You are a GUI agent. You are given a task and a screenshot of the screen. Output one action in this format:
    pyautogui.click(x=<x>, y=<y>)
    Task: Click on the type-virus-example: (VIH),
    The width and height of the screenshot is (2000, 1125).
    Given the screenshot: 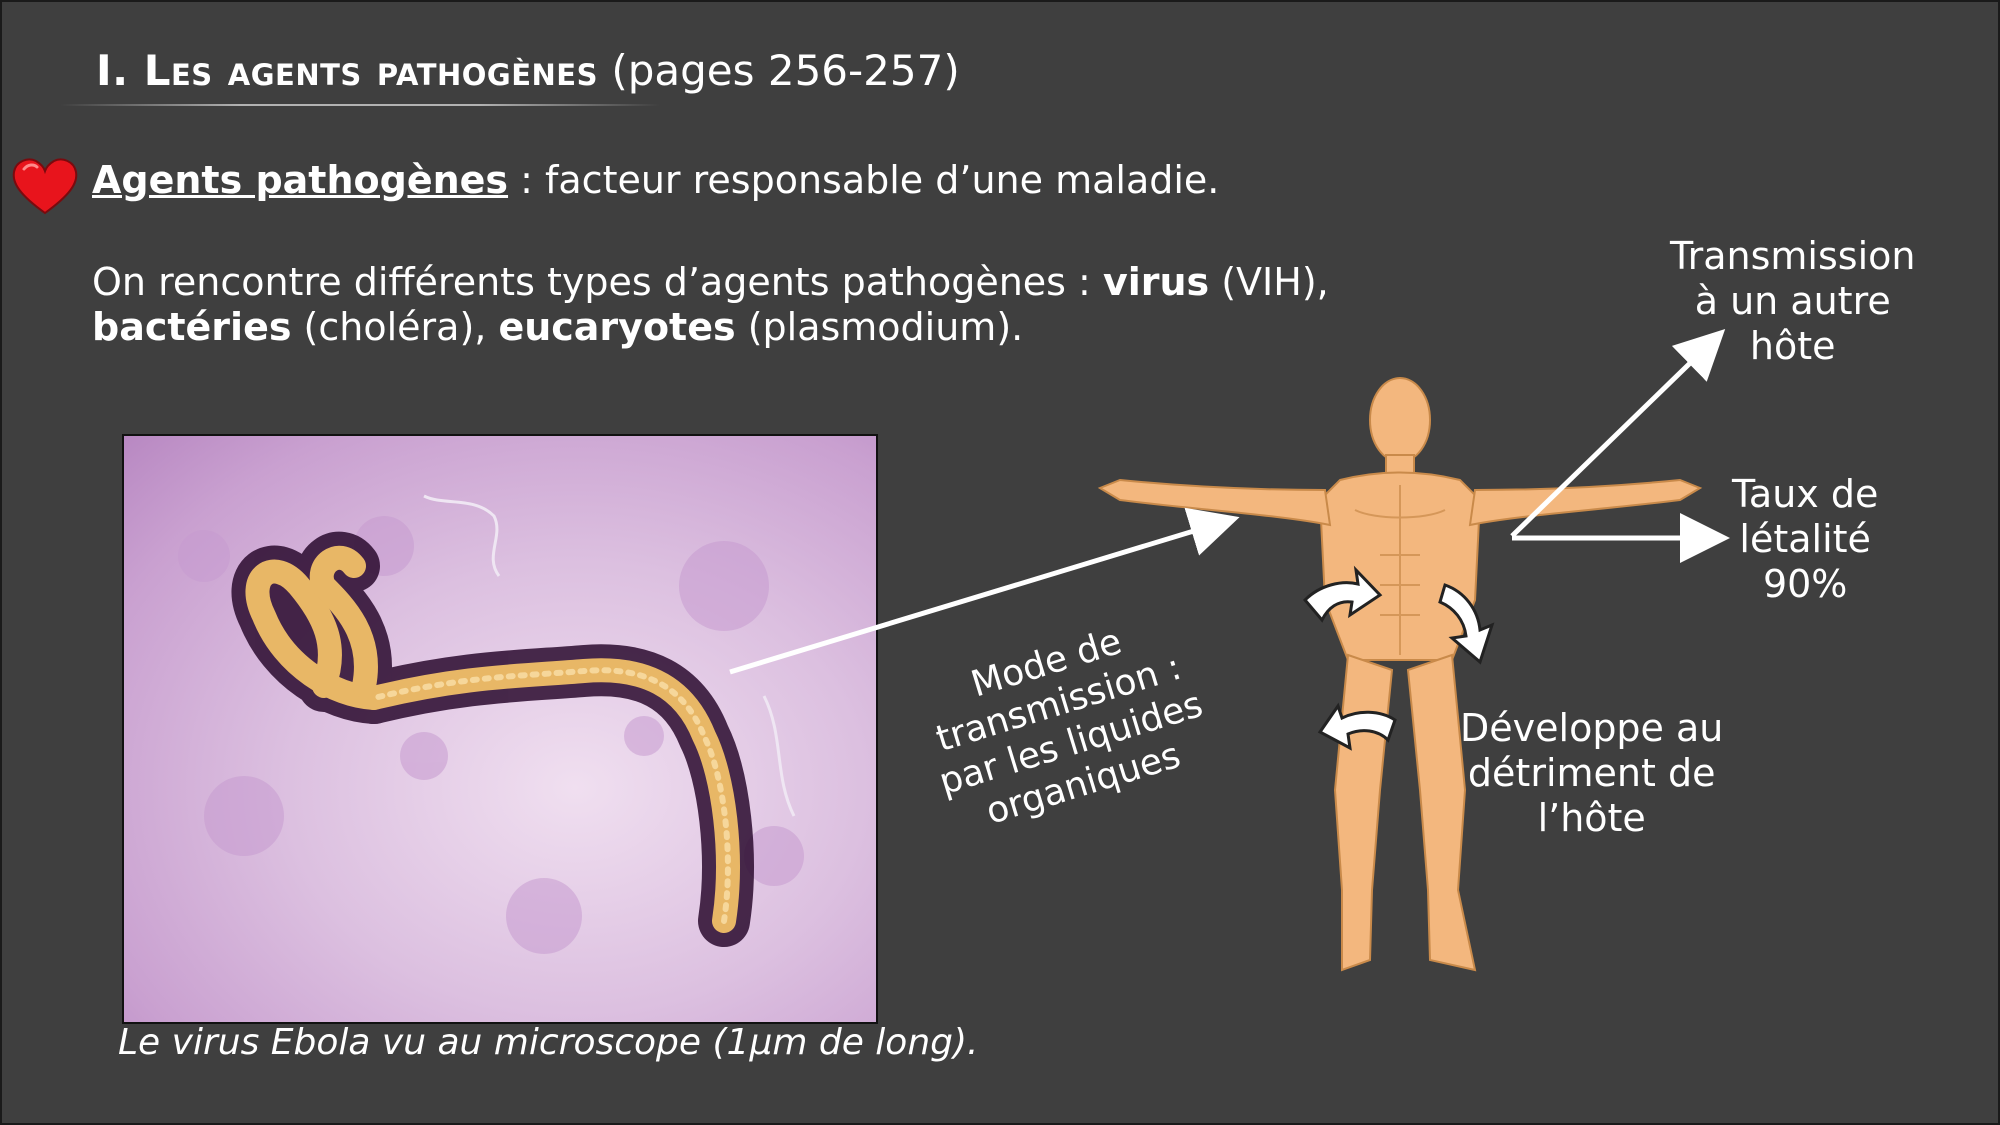 What is the action you would take?
    pyautogui.click(x=1269, y=282)
    